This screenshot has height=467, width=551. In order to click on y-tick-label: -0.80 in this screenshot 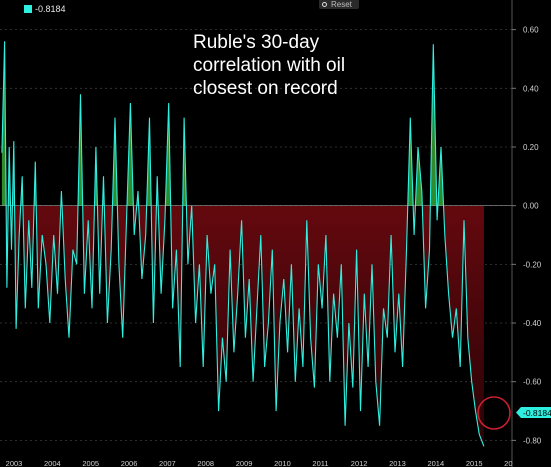, I will do `click(532, 440)`.